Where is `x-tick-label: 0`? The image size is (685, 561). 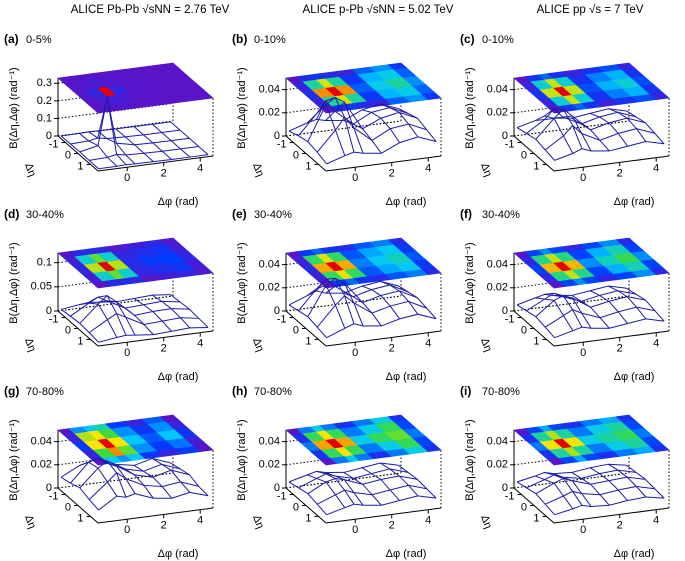 x-tick-label: 0 is located at coordinates (583, 353).